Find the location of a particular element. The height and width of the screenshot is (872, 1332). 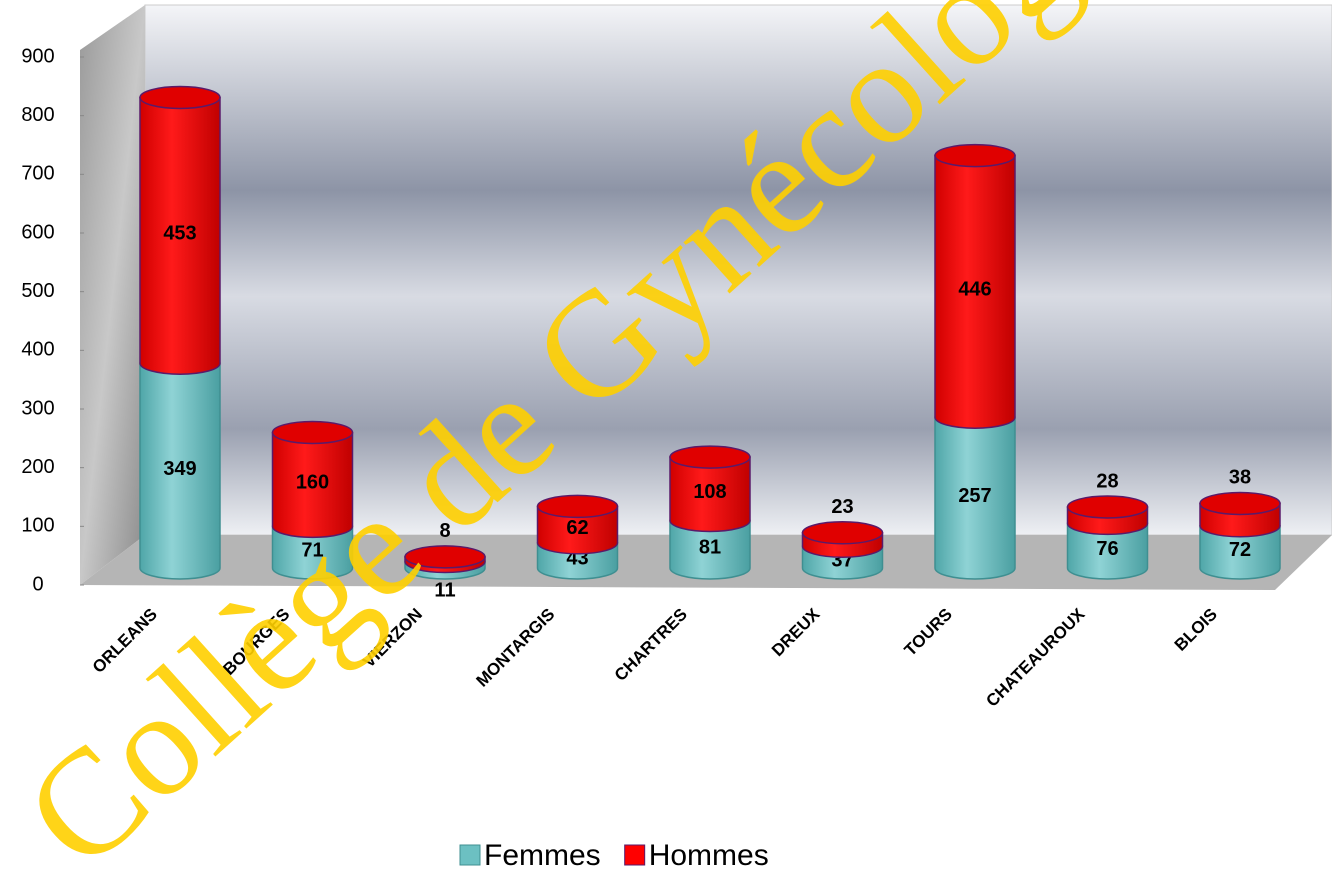

legend-label: Hommes is located at coordinates (709, 855).